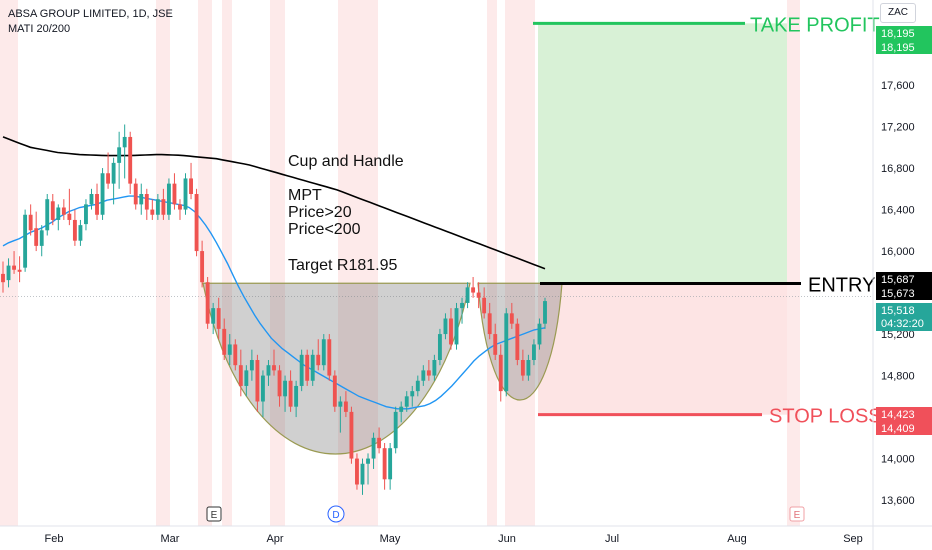 Image resolution: width=932 pixels, height=550 pixels. Describe the element at coordinates (320, 212) in the screenshot. I see `criteria-label: Price>20` at that location.